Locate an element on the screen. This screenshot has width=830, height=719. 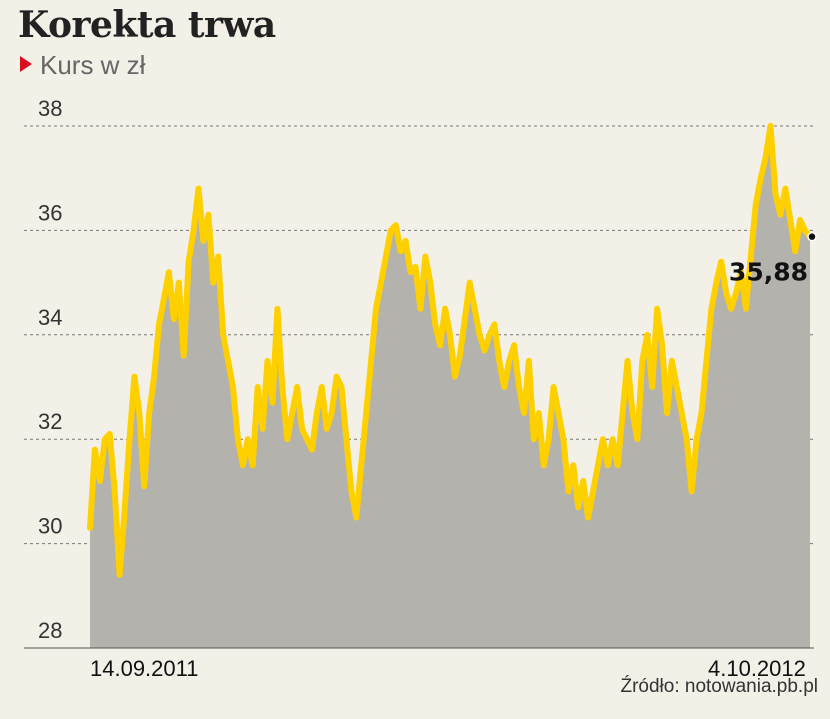
y-tick-32: 32 is located at coordinates (50, 421).